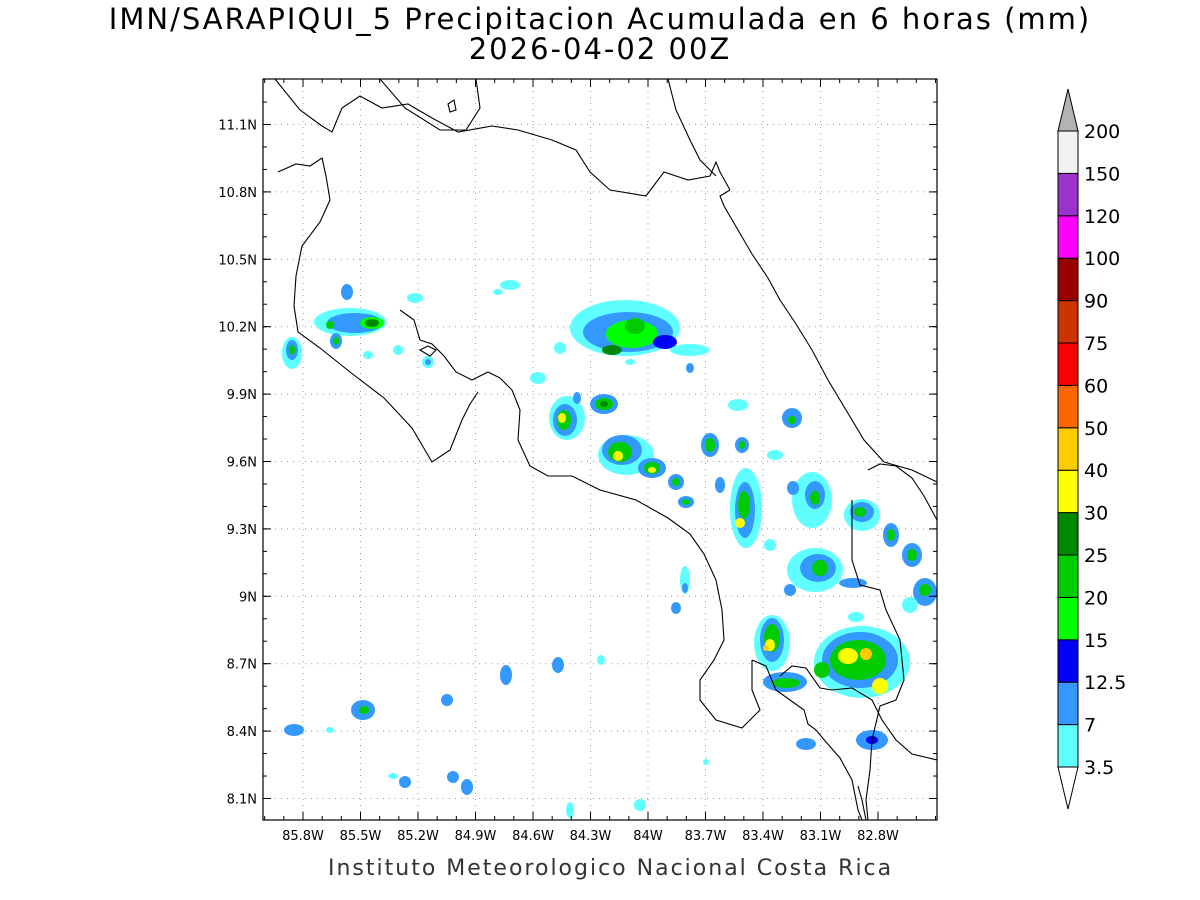  I want to click on lat-tick-label: 9.6N, so click(242, 463).